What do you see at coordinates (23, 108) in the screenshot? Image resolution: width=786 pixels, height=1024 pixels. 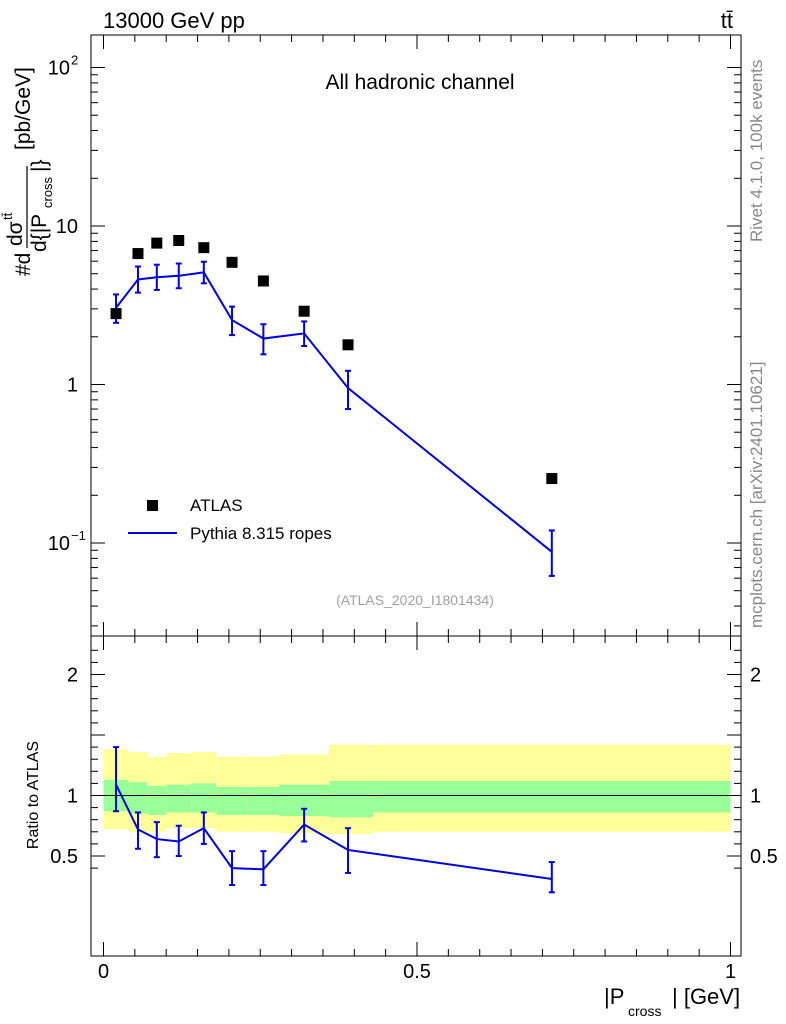 I see `y-label-unit: [pb/GeV]` at bounding box center [23, 108].